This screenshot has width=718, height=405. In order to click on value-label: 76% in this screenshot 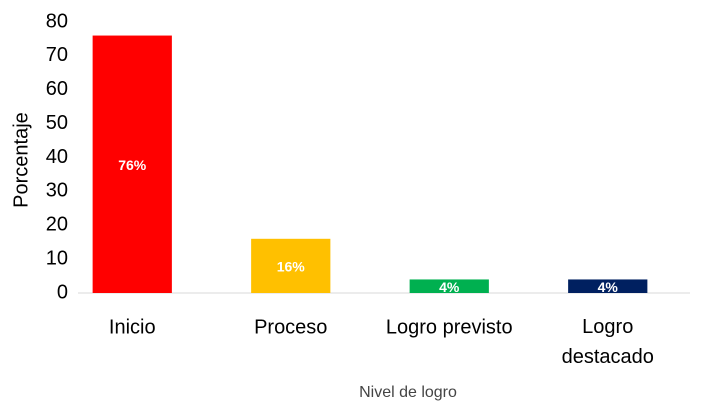, I will do `click(132, 165)`.